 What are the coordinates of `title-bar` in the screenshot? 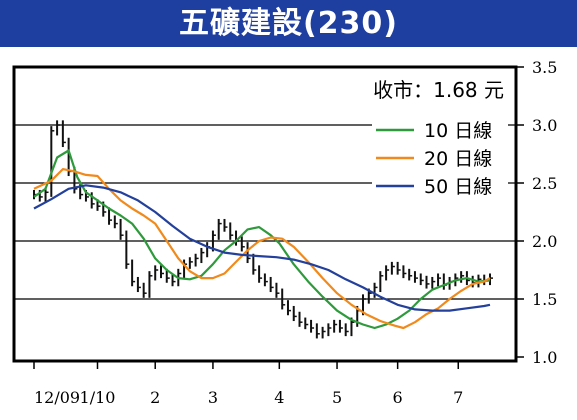 It's located at (288, 23).